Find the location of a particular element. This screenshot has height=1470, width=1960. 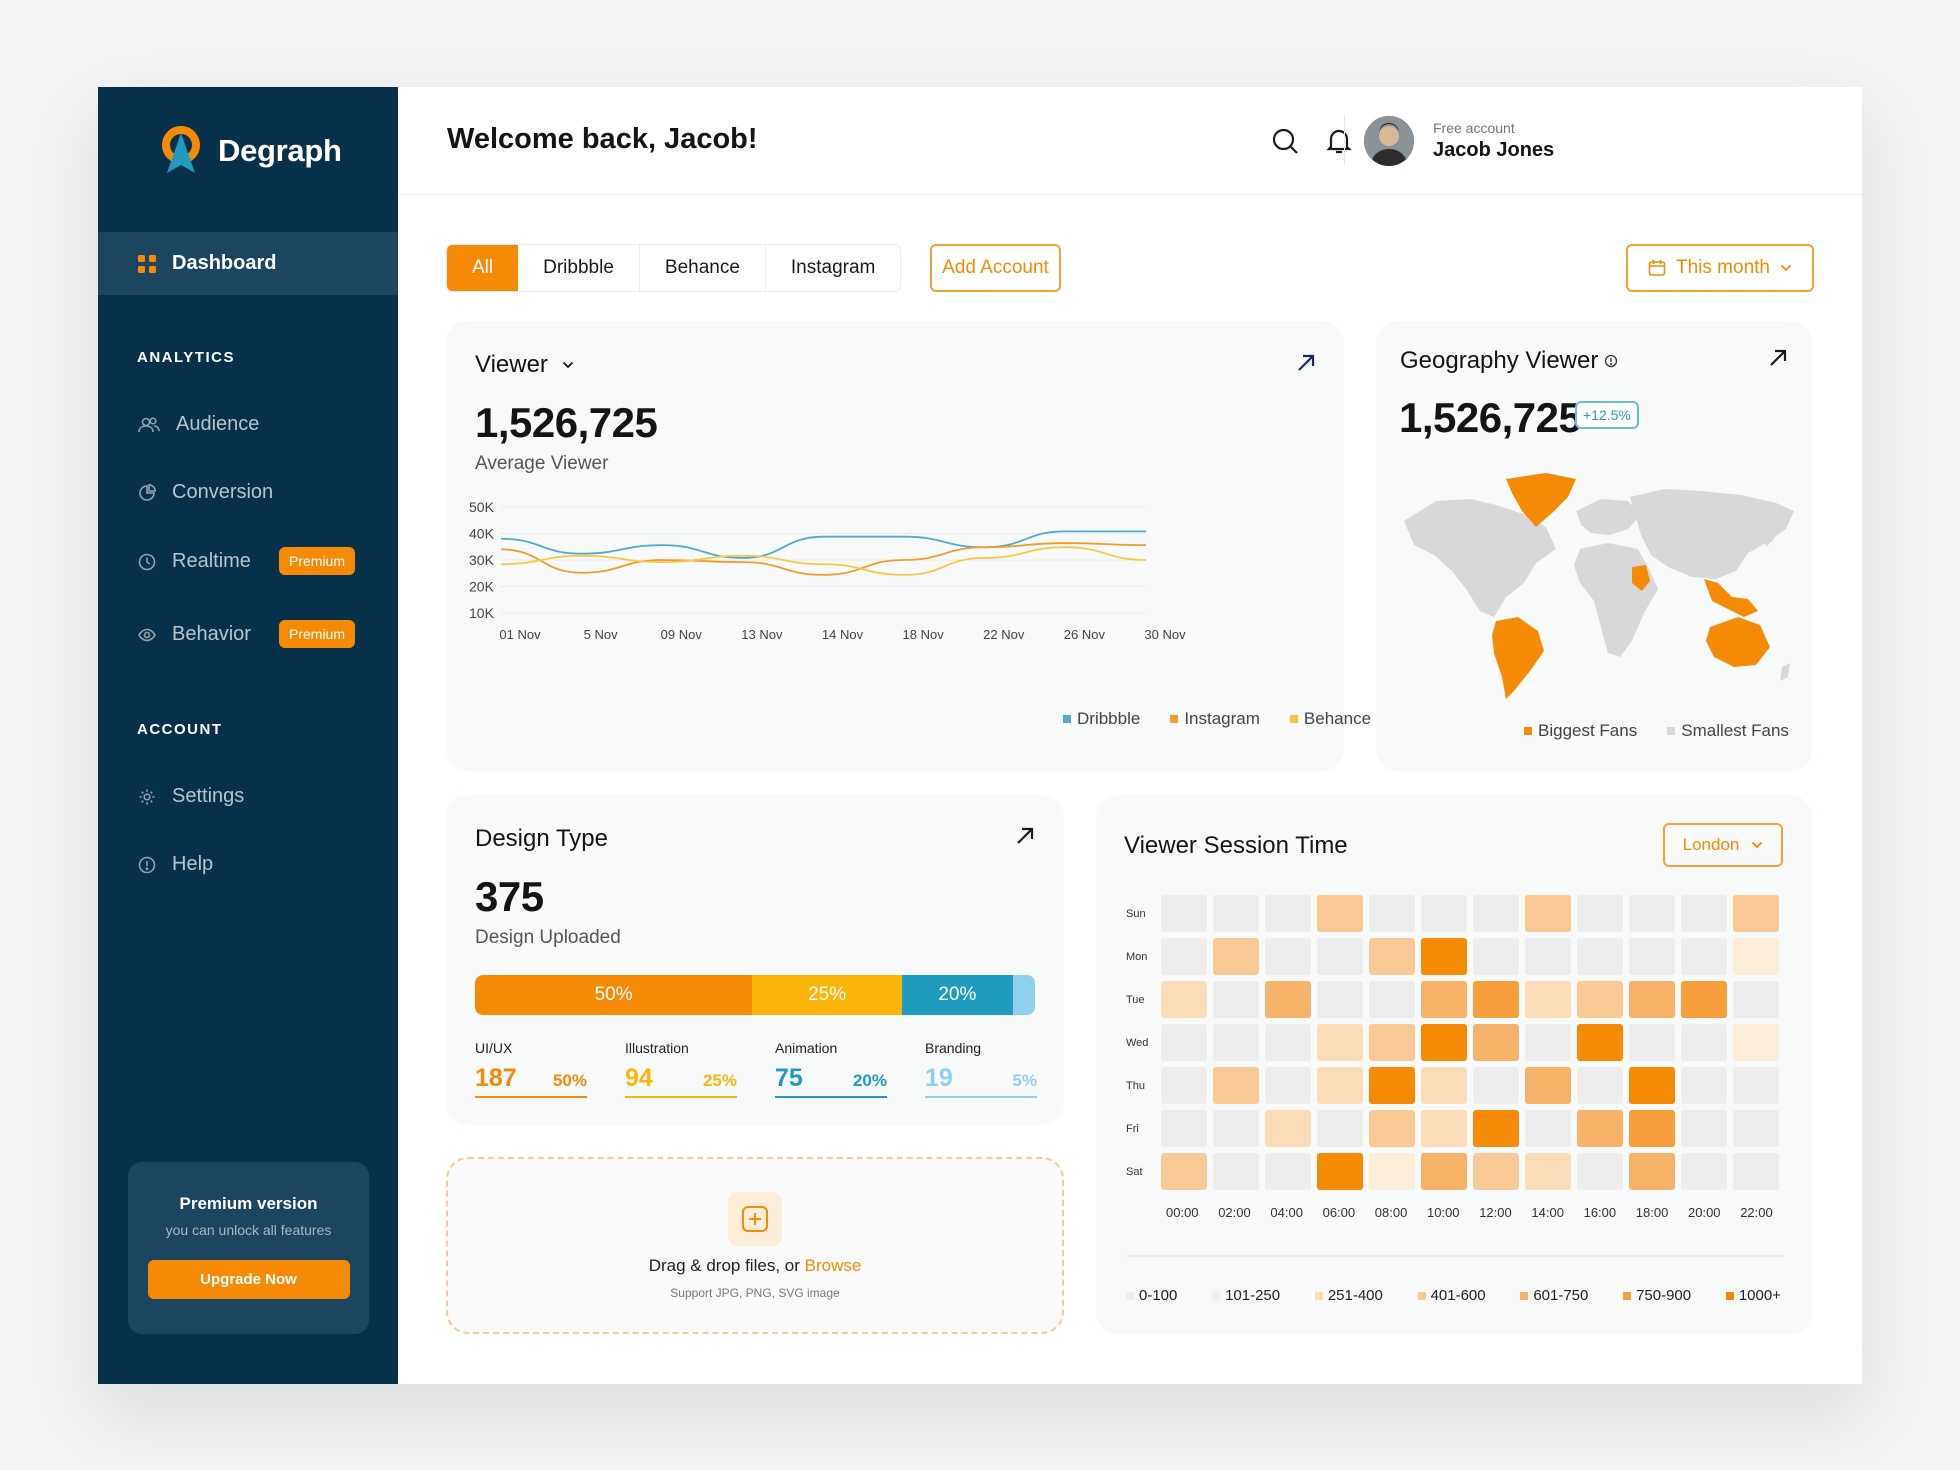

add-file-icon is located at coordinates (755, 1219).